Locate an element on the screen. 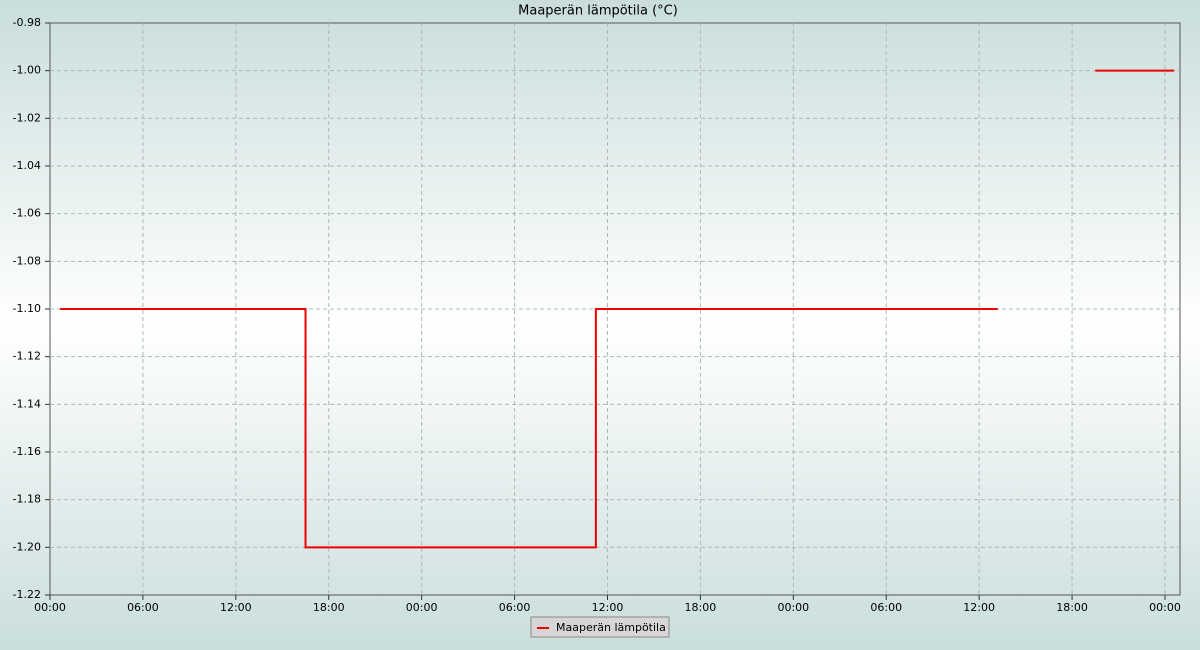 The image size is (1200, 650). chart-title: Maaperän lämpötila (°C) is located at coordinates (598, 11).